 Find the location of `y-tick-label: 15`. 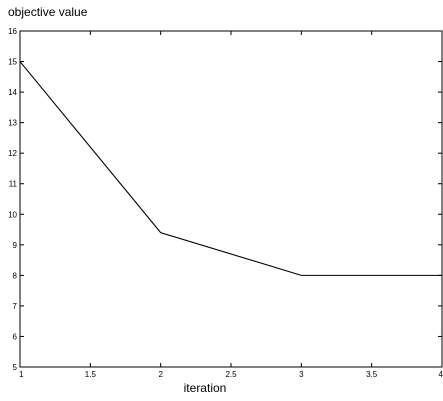

y-tick-label: 15 is located at coordinates (12, 62).